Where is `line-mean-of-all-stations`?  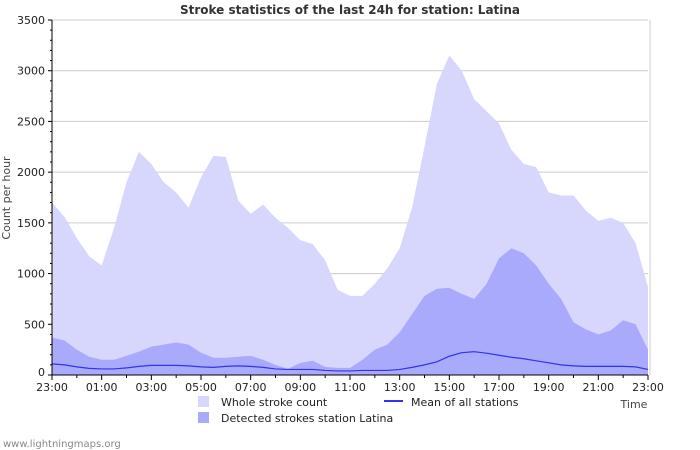
line-mean-of-all-stations is located at coordinates (350, 361).